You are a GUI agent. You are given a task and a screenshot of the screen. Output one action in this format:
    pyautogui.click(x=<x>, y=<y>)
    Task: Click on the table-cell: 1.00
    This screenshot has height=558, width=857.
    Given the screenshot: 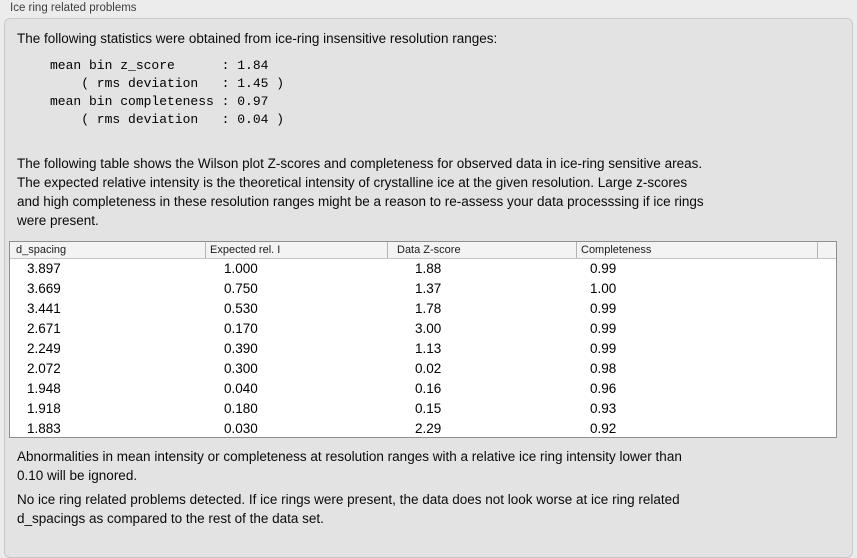 What is the action you would take?
    pyautogui.click(x=603, y=288)
    